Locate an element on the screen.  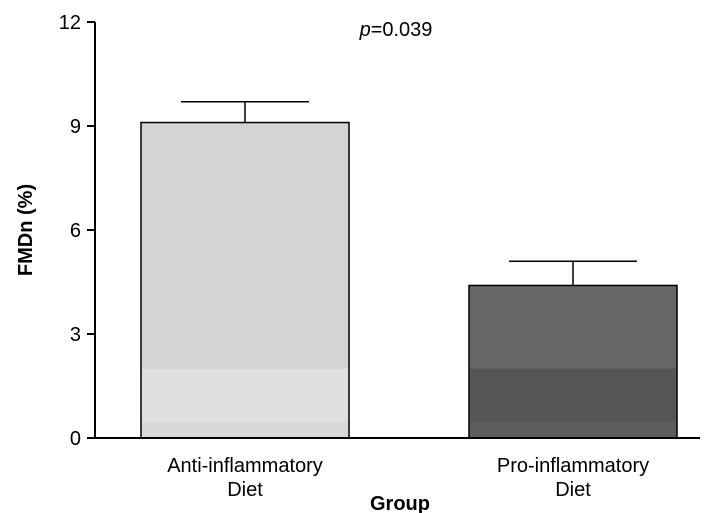
y-tick-label: 12 is located at coordinates (70, 23).